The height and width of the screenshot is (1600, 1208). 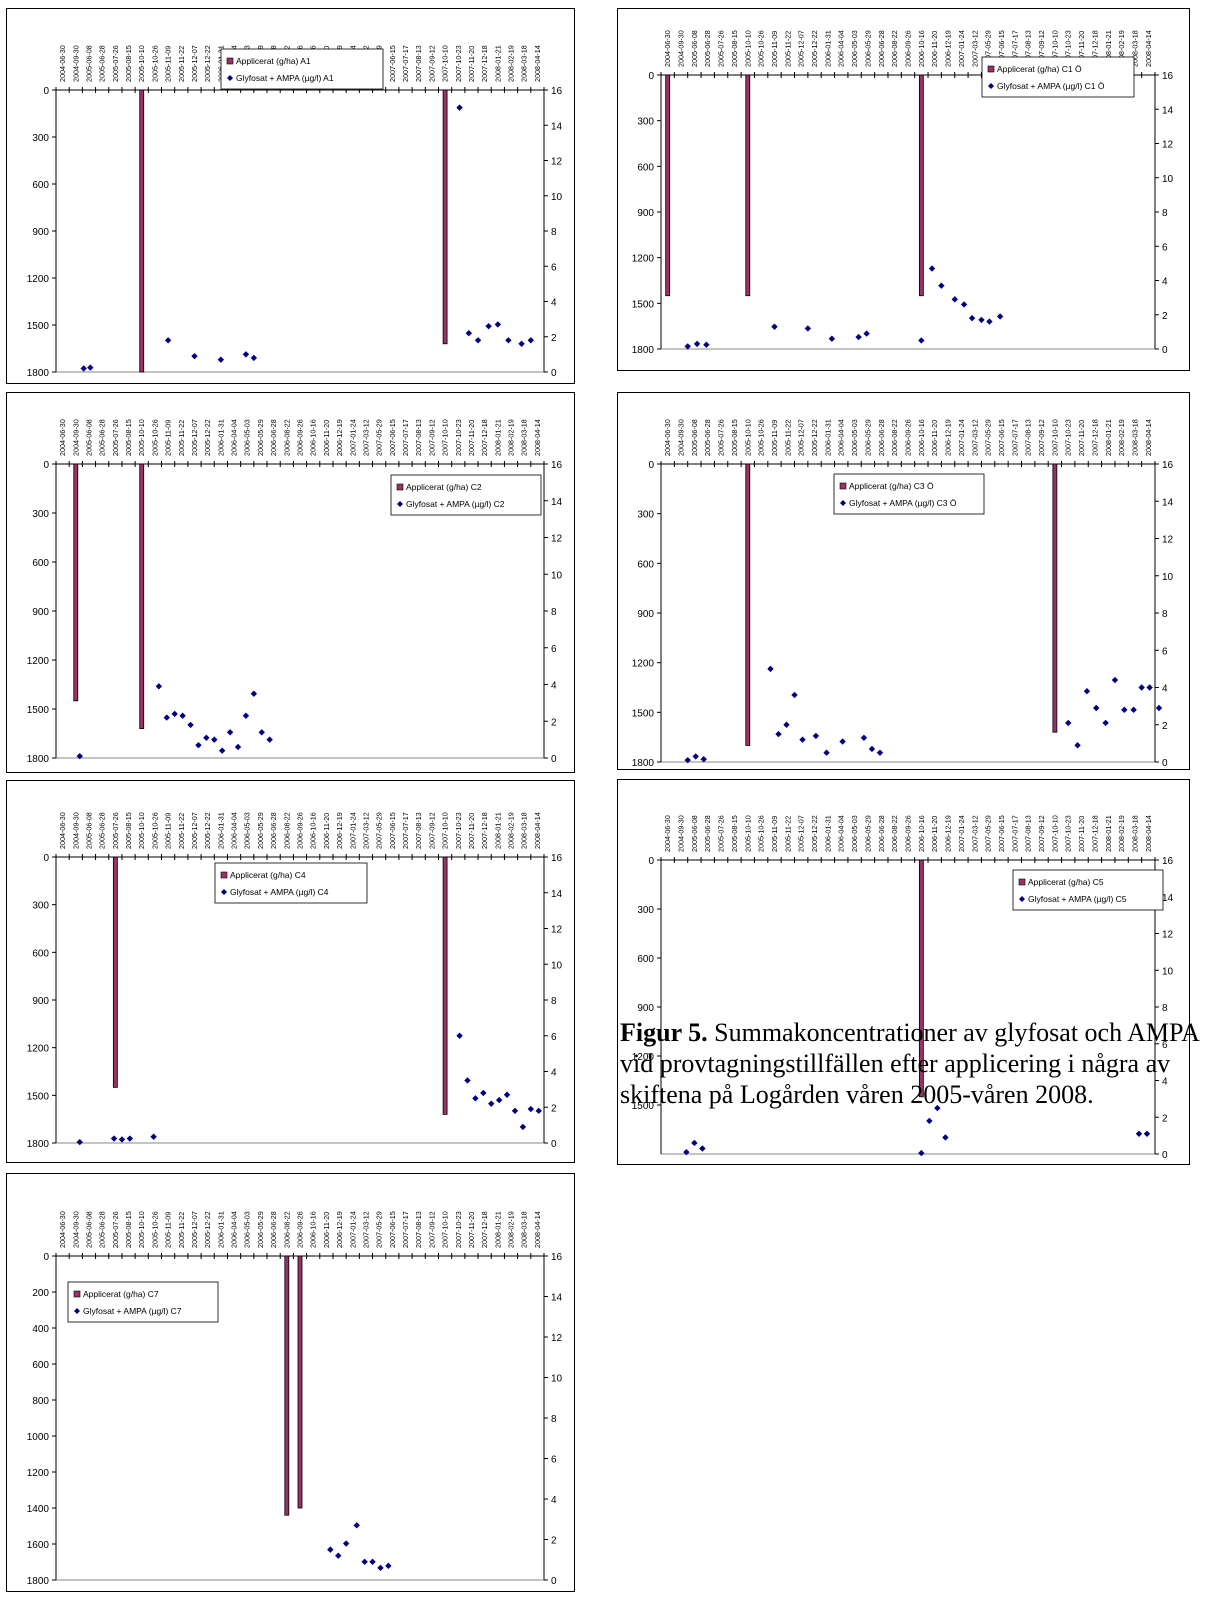 What do you see at coordinates (471, 831) in the screenshot?
I see `x-tick-label: 2007-11-20` at bounding box center [471, 831].